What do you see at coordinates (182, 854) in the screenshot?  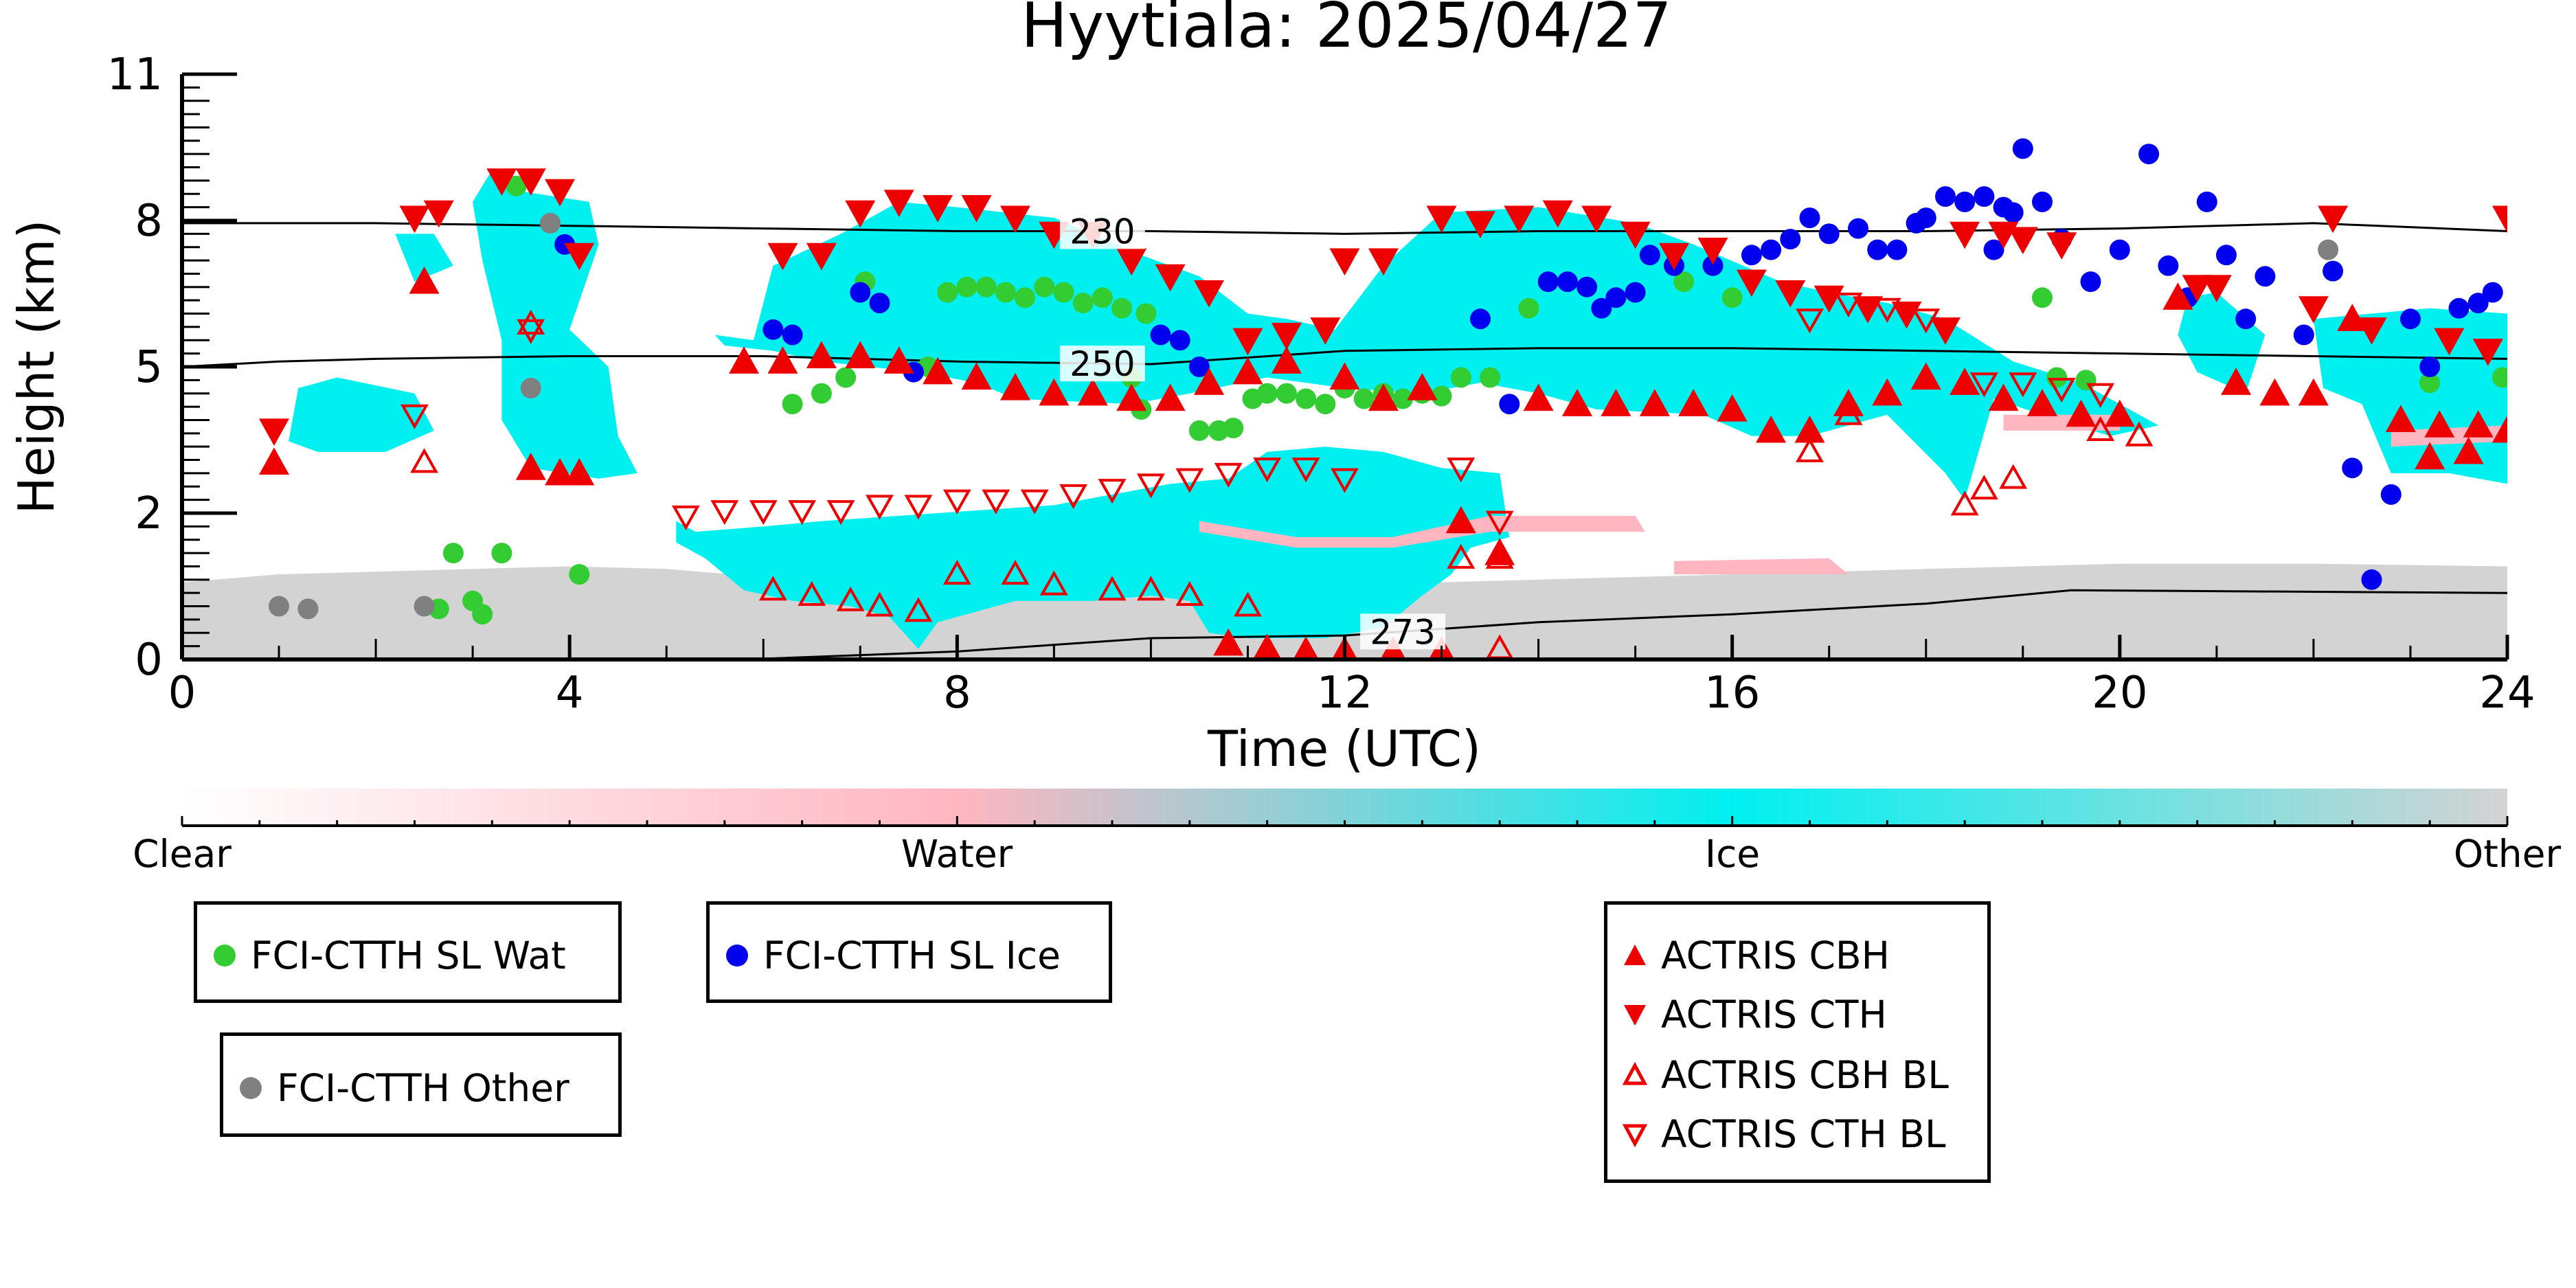 I see `colorbar-label-clear: Clear` at bounding box center [182, 854].